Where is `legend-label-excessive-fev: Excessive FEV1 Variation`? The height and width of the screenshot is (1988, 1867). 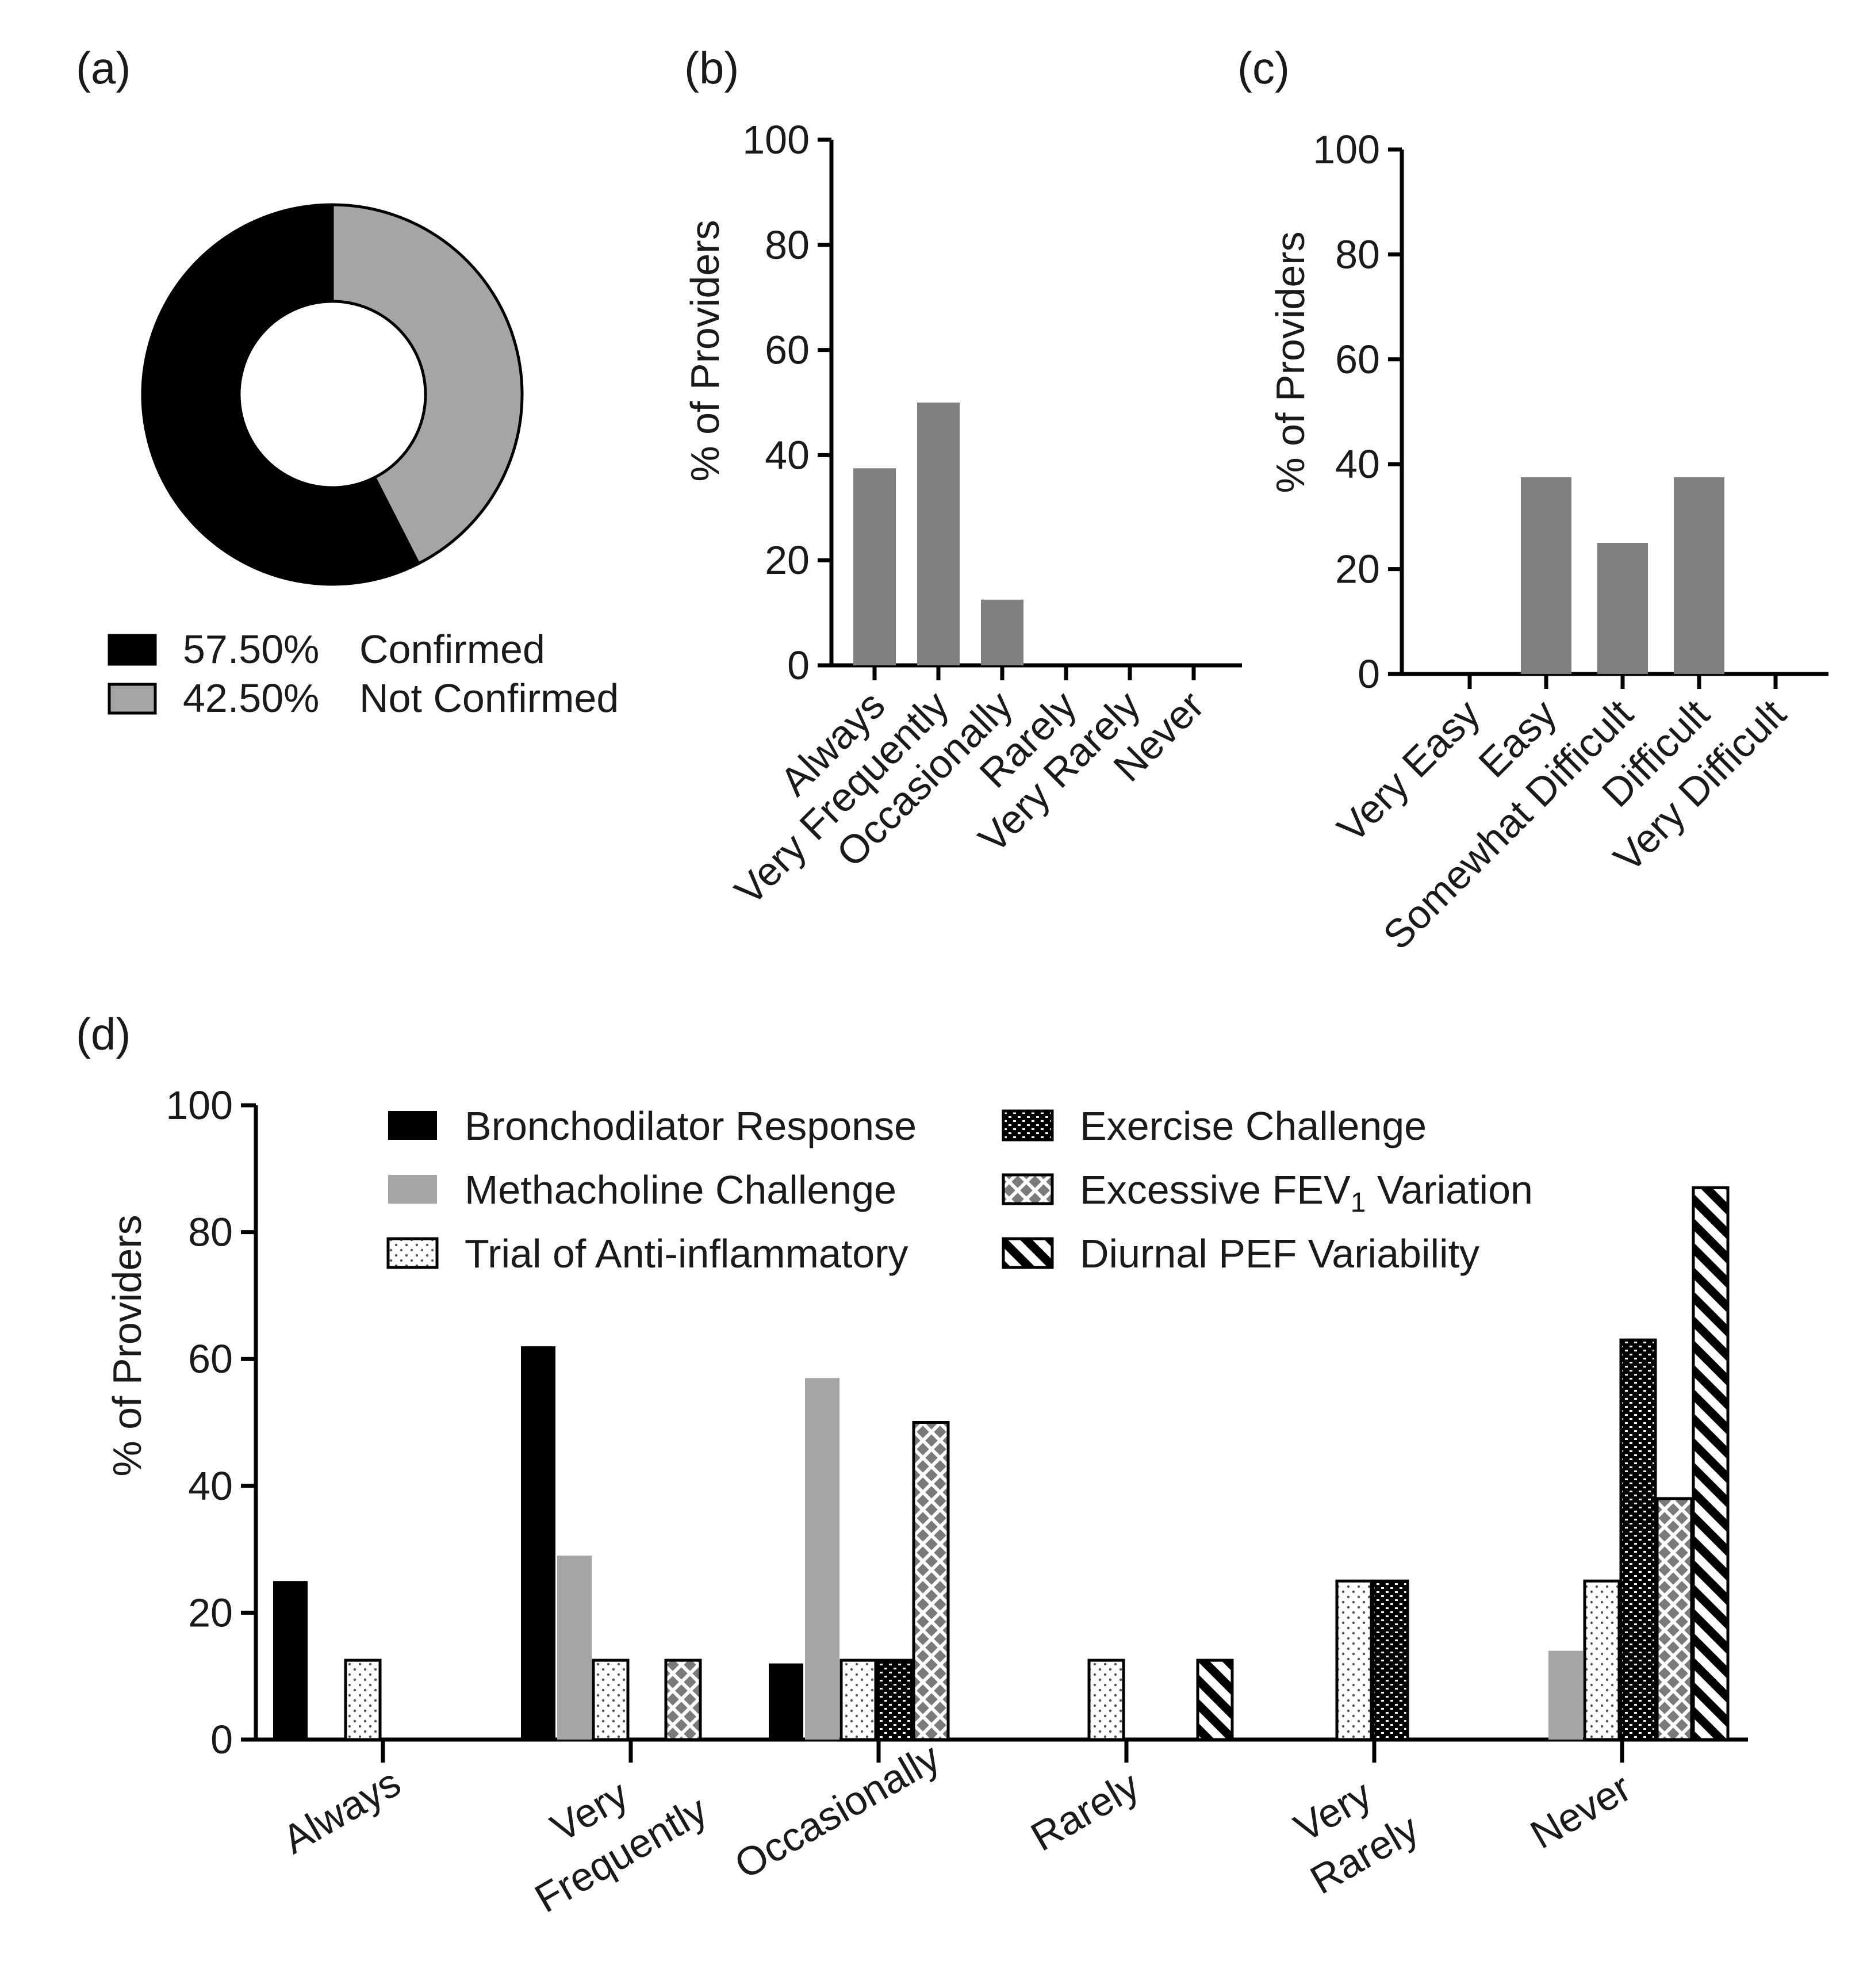 legend-label-excessive-fev: Excessive FEV1 Variation is located at coordinates (1306, 1192).